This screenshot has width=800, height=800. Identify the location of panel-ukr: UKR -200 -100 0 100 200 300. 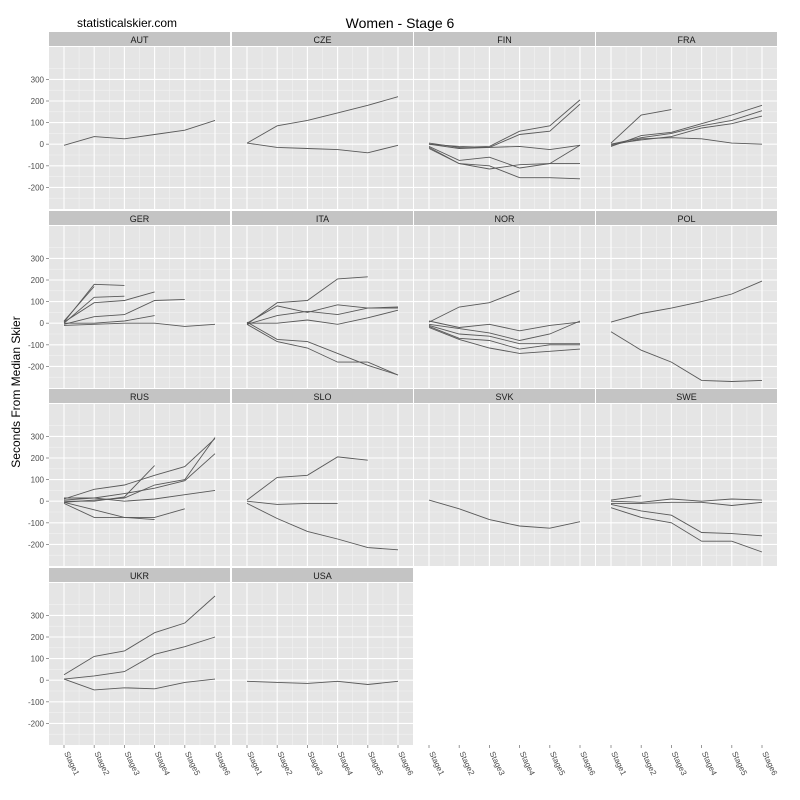
(129, 656).